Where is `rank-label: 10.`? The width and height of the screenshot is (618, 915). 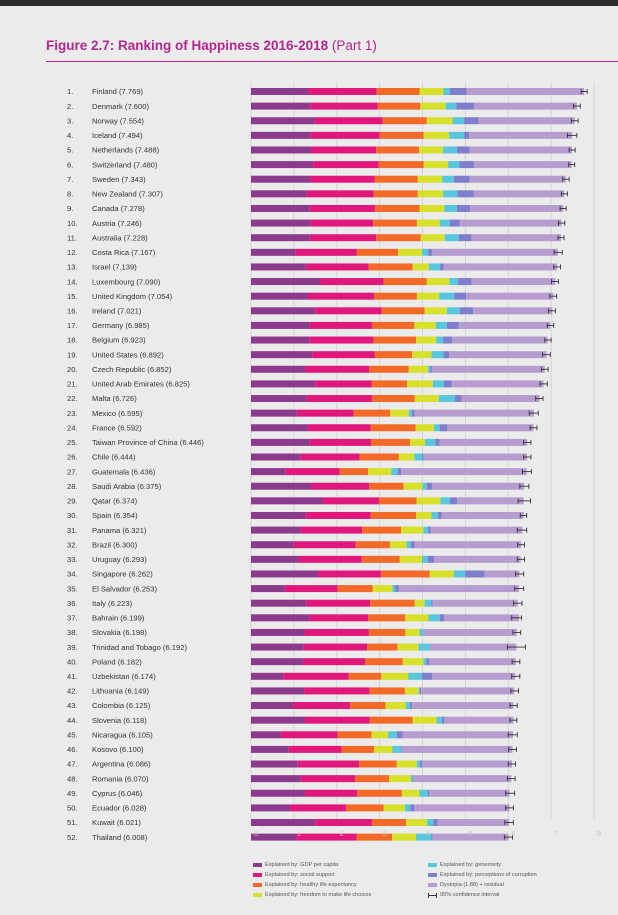
rank-label: 10. is located at coordinates (72, 223).